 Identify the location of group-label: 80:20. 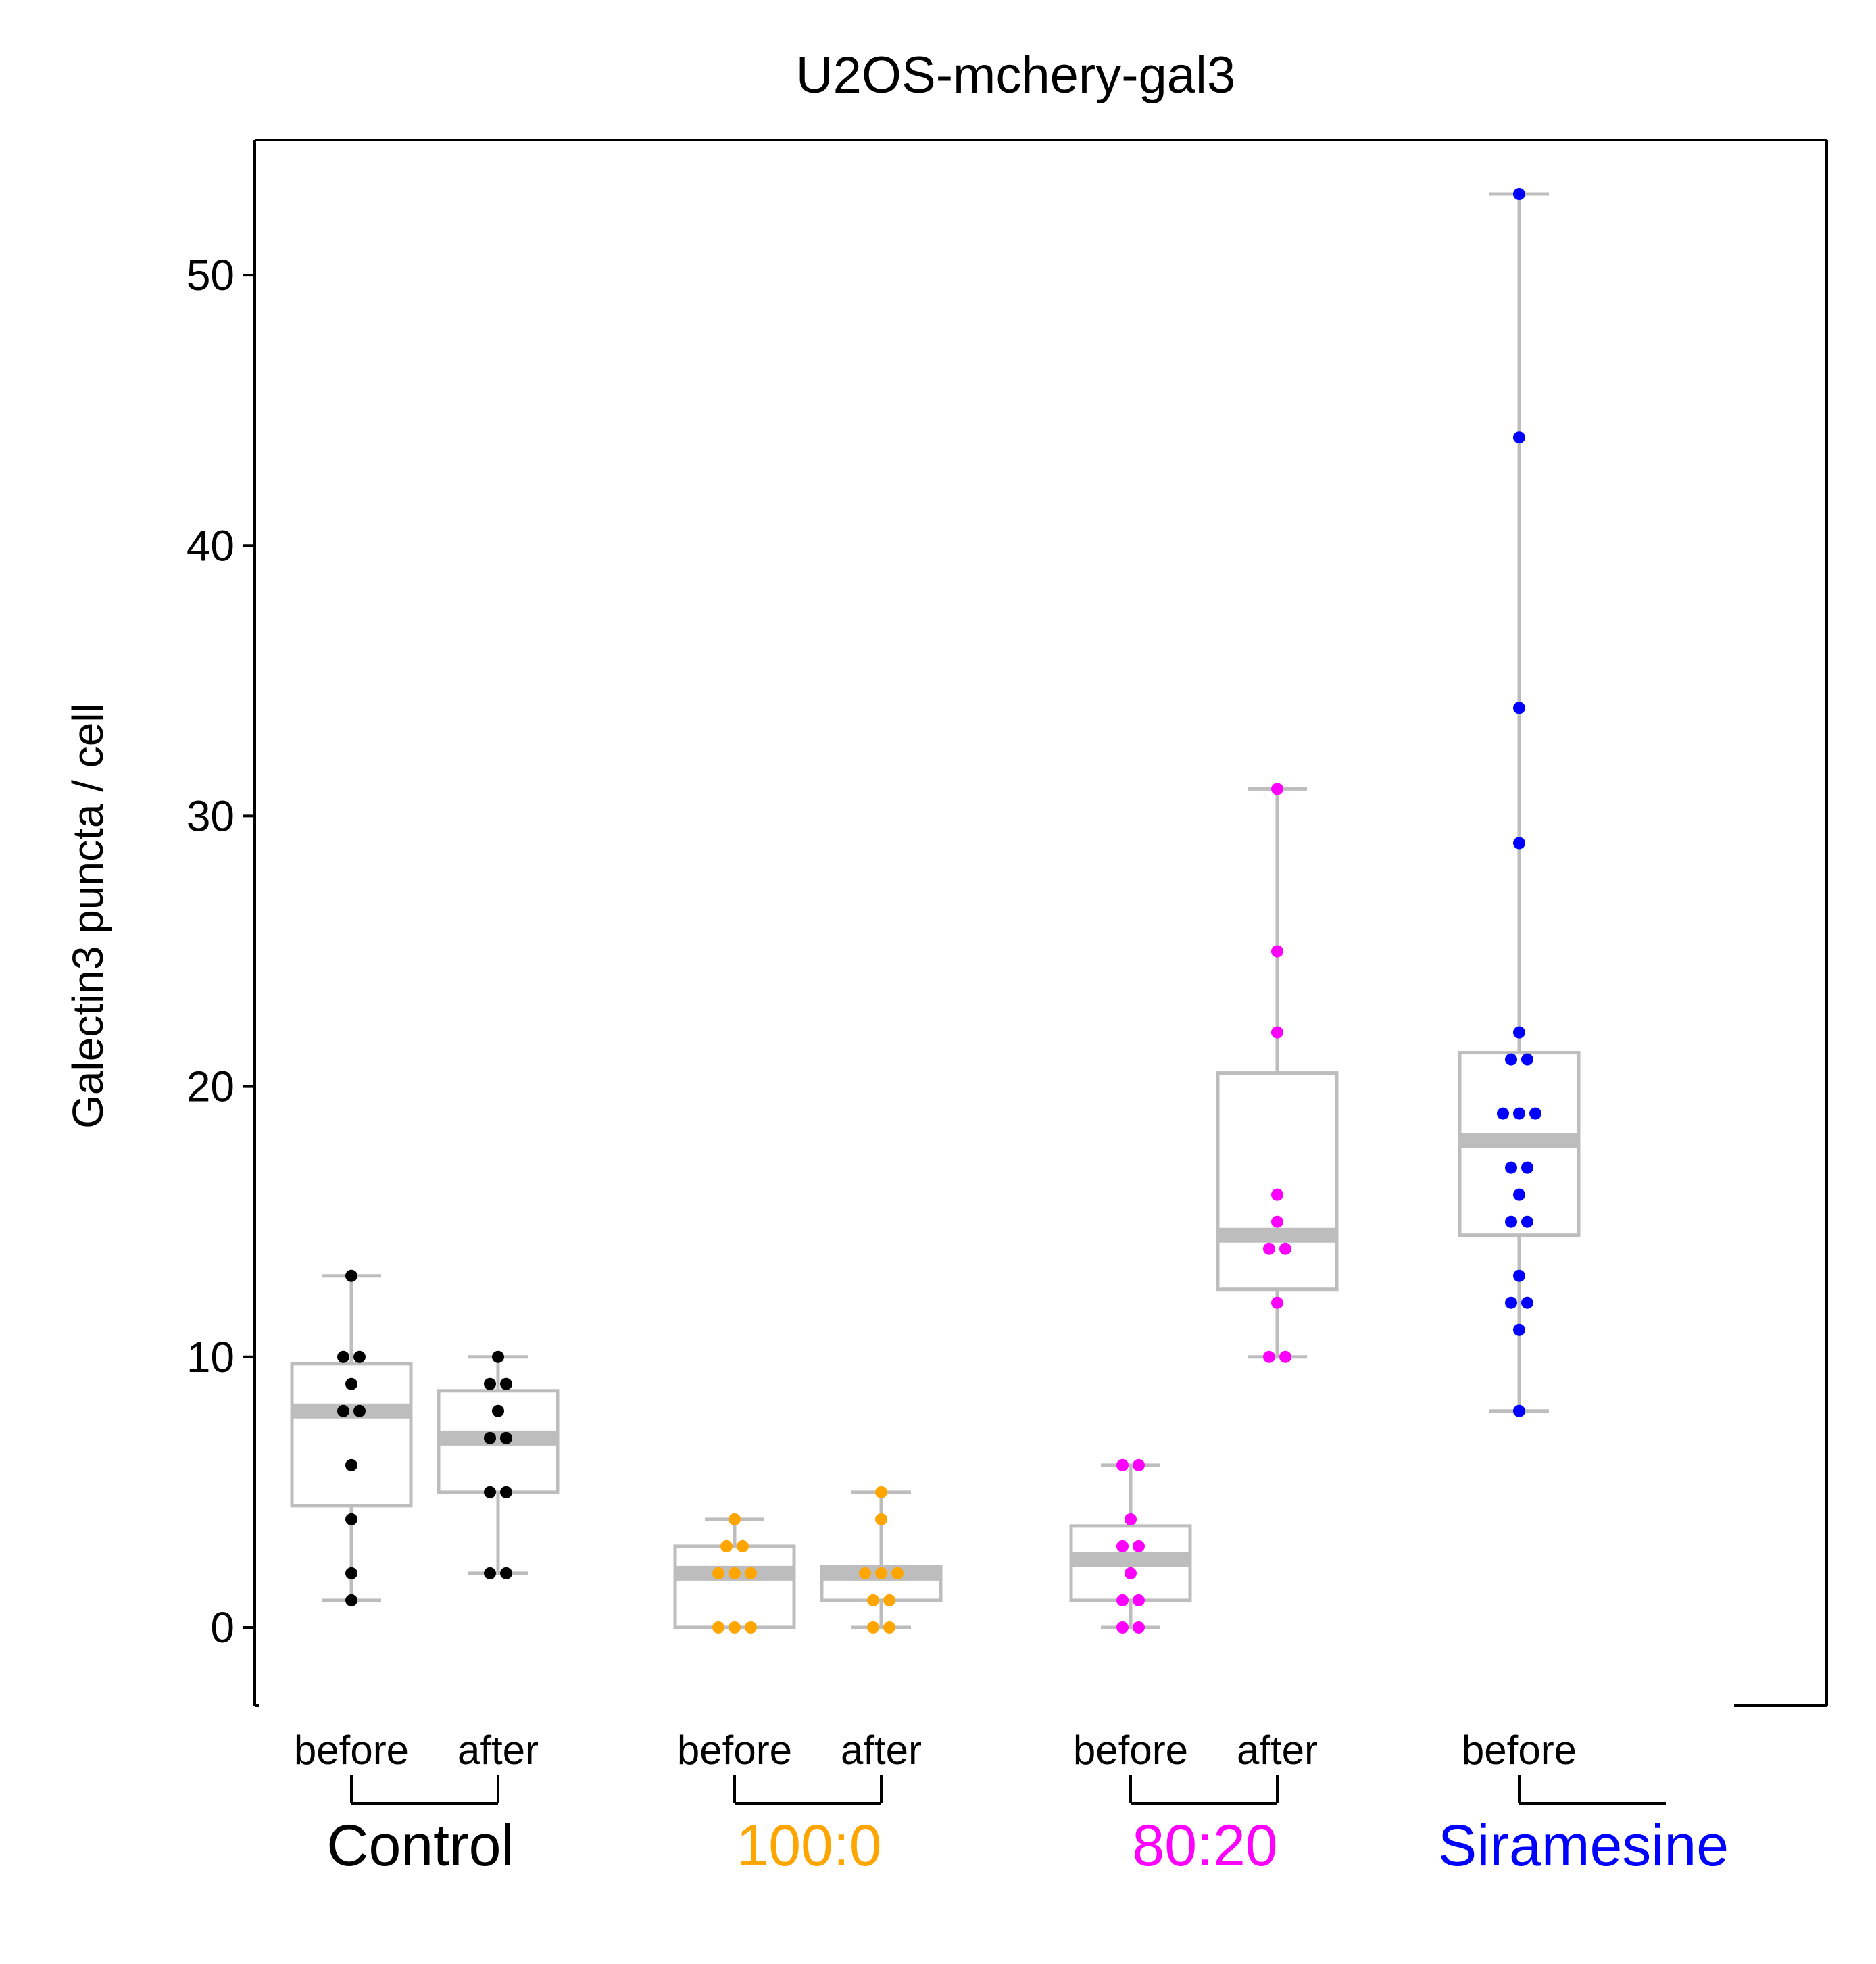
(1204, 1845).